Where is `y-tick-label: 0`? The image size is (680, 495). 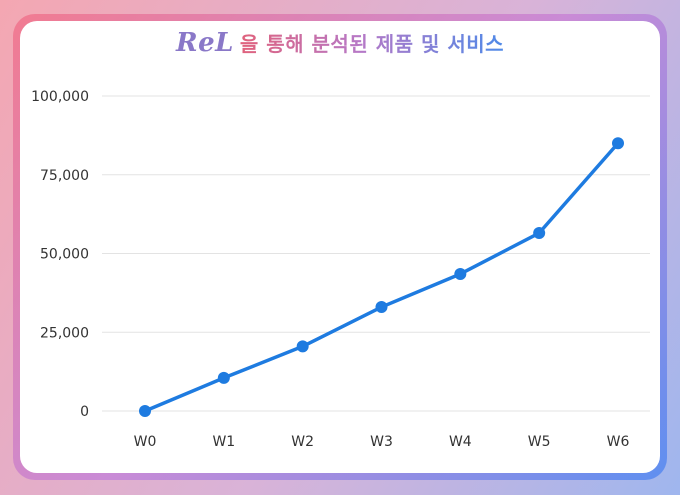
y-tick-label: 0 is located at coordinates (84, 412).